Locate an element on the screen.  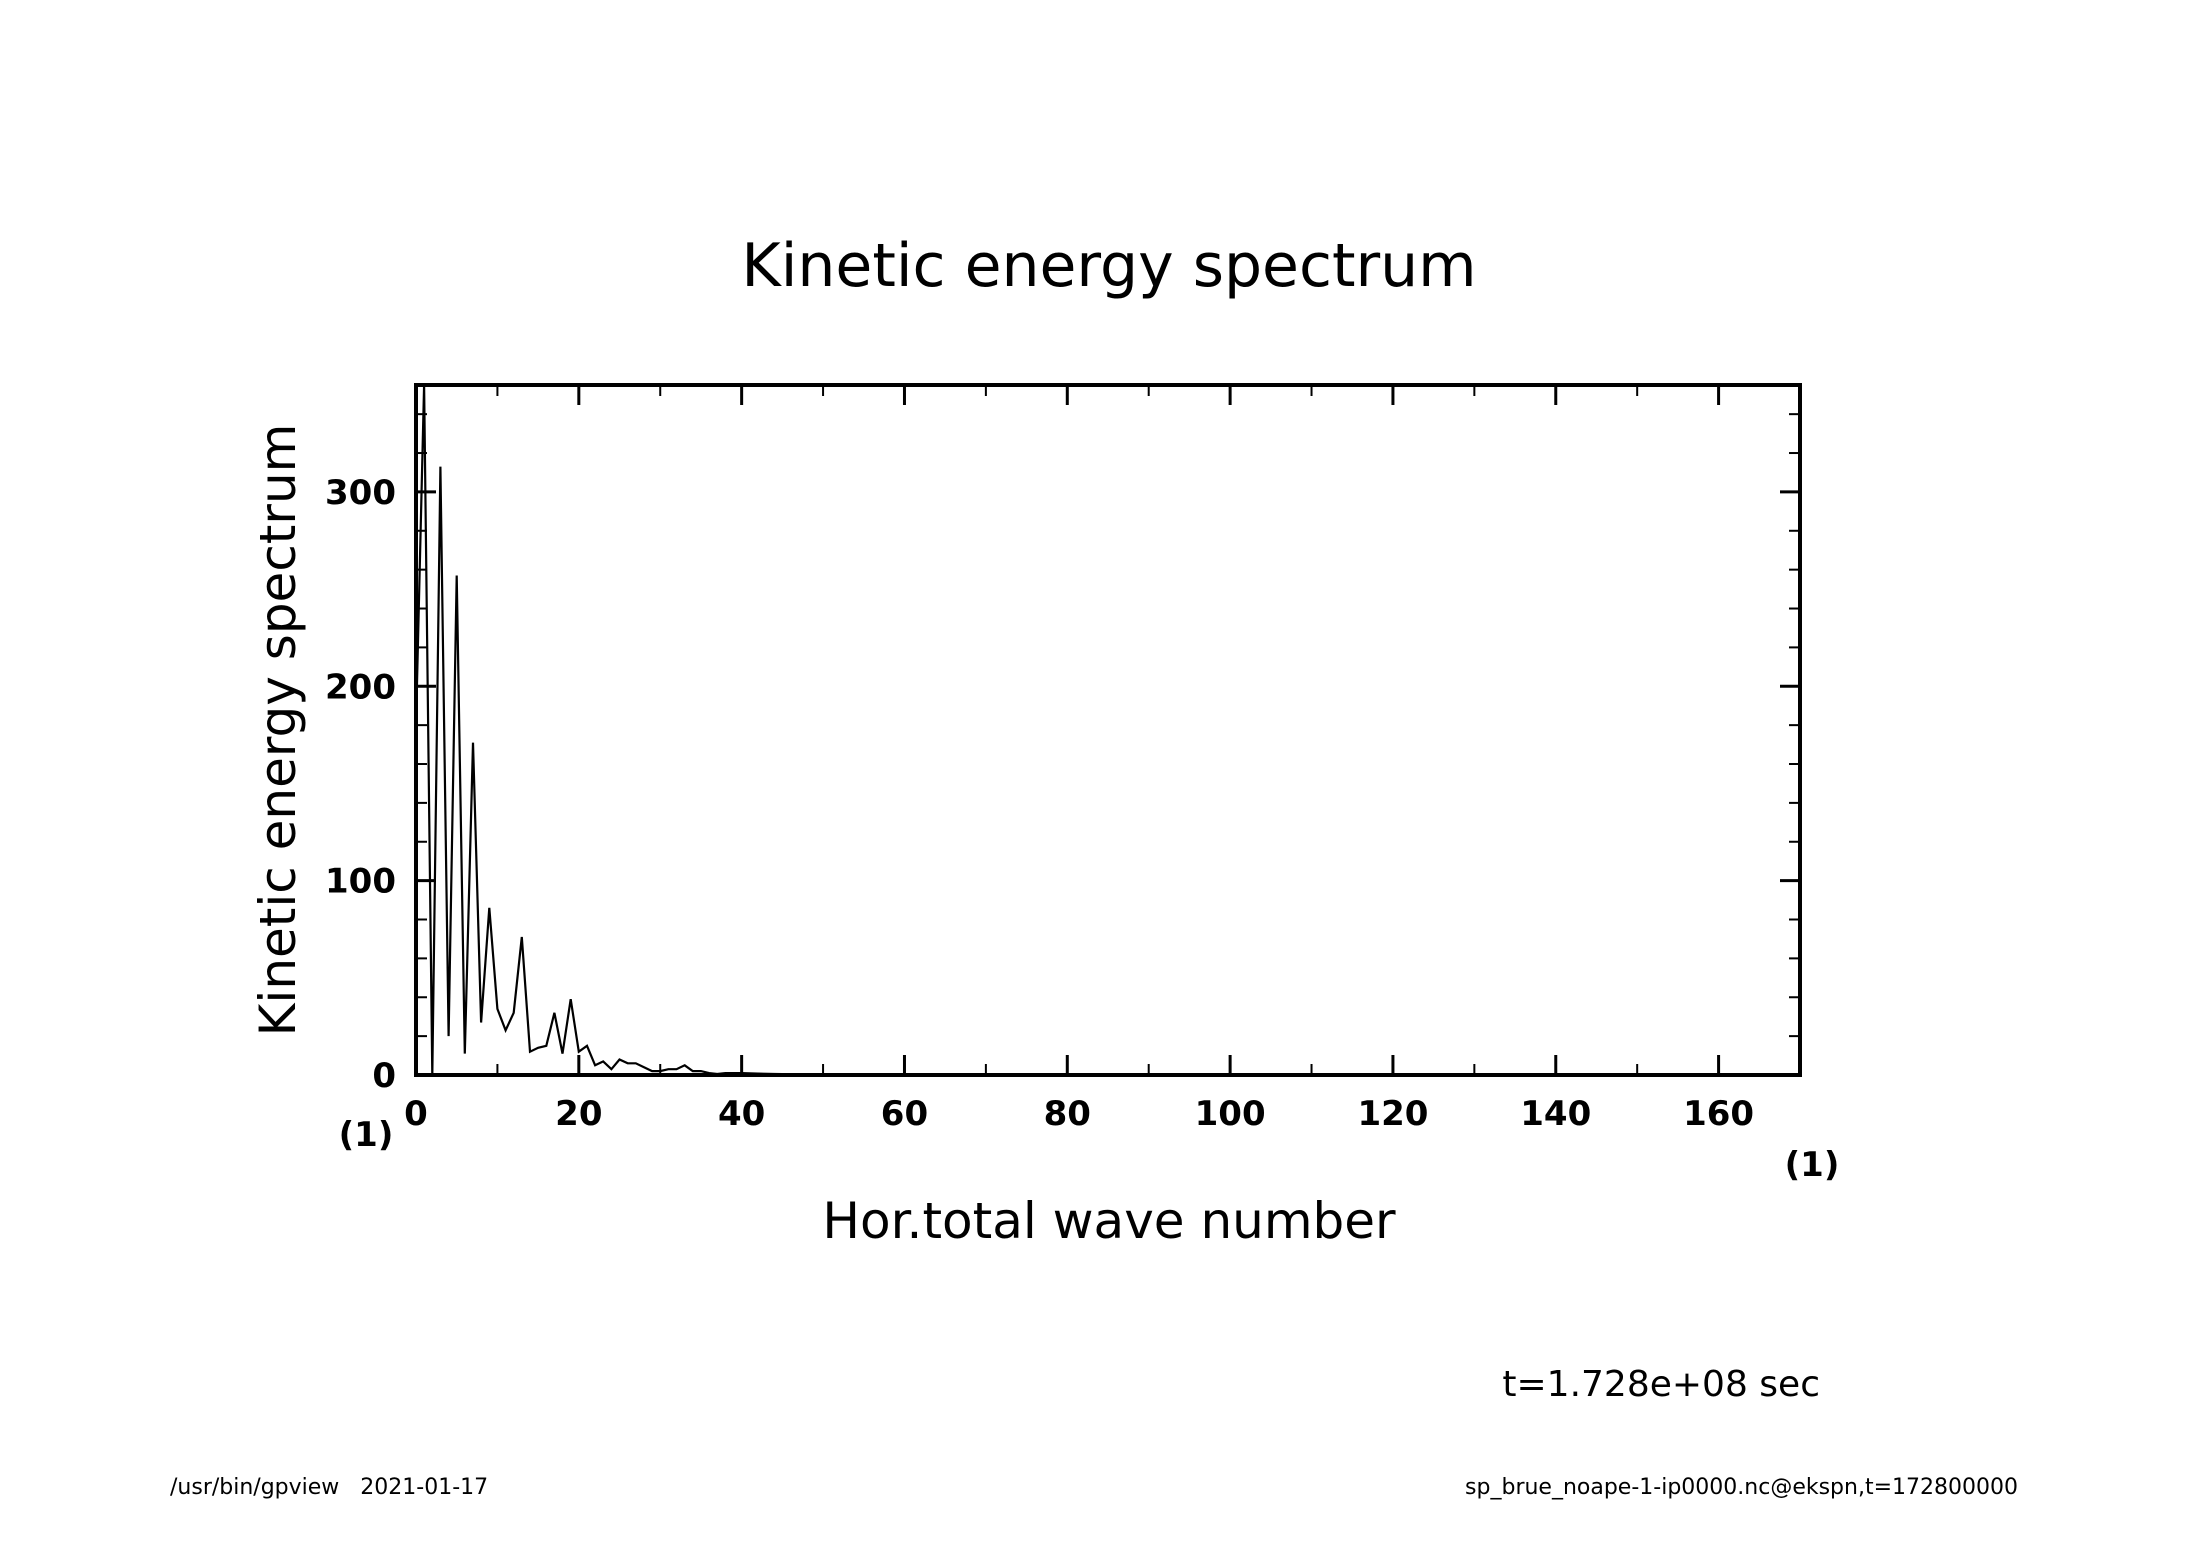
x-tick-label-3: 60 is located at coordinates (904, 1114).